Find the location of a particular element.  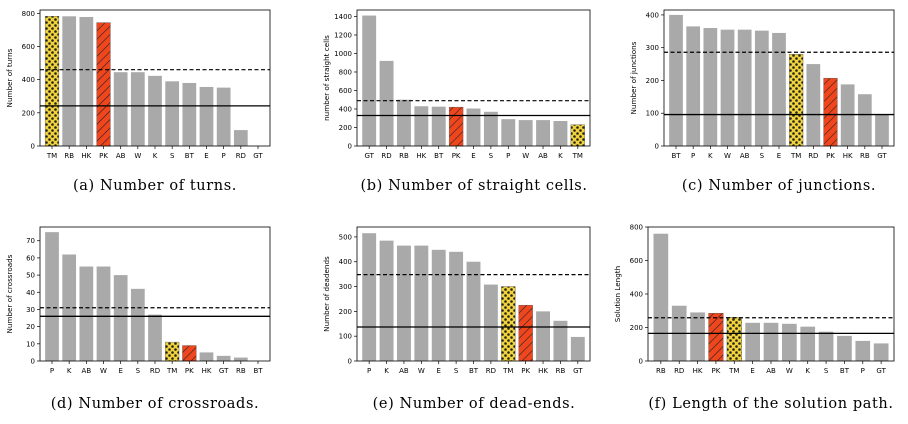

y-tick-label: 40 is located at coordinates (30, 293).